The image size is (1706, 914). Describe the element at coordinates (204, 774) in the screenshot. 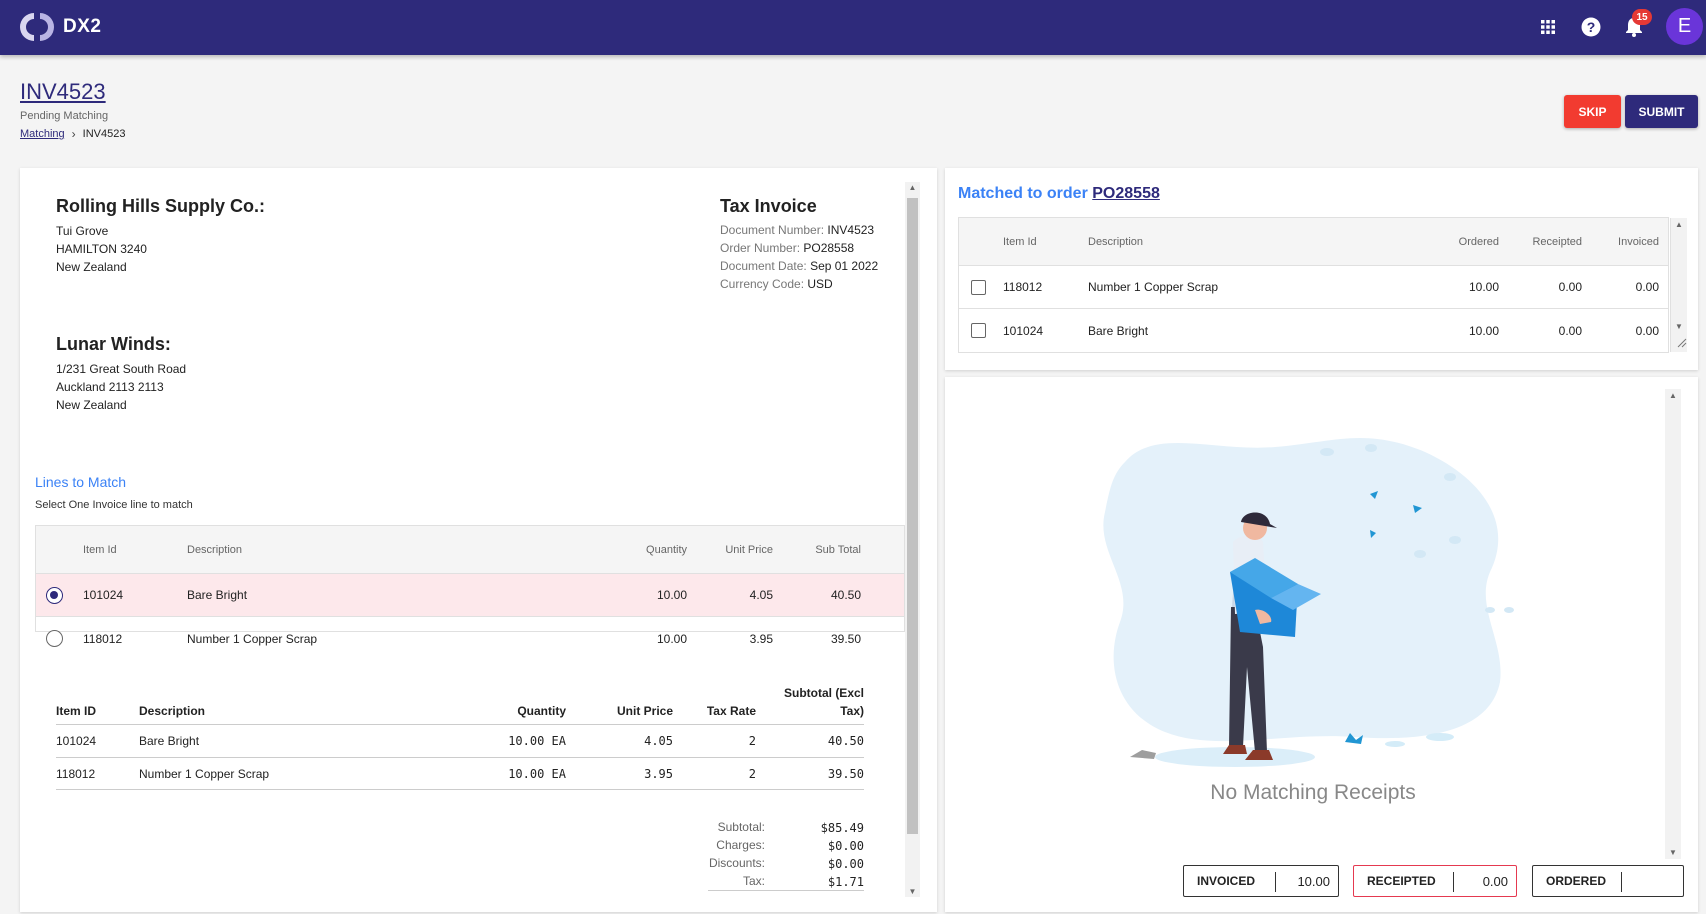

I see `detail-description: Number 1 Copper Scrap` at that location.